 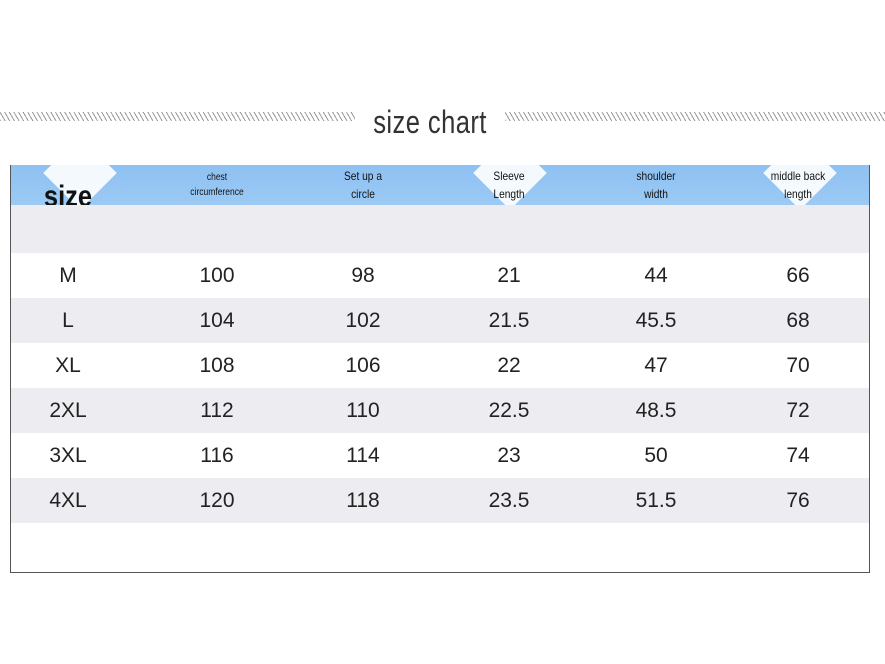 What do you see at coordinates (217, 455) in the screenshot?
I see `measurement: 116` at bounding box center [217, 455].